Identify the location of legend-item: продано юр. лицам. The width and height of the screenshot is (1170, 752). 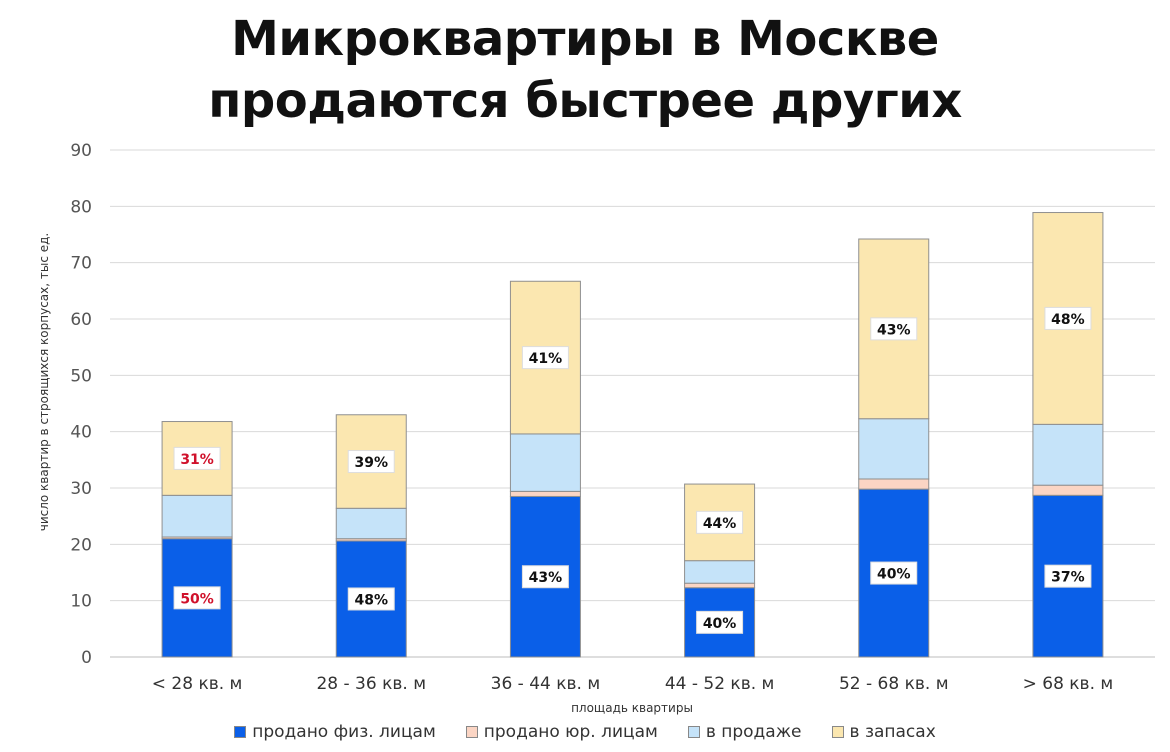
(561, 732).